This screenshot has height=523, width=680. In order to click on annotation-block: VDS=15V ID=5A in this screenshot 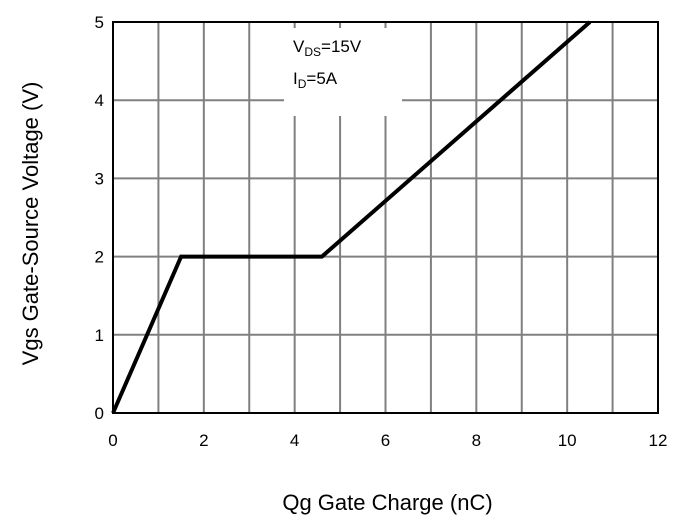, I will do `click(327, 64)`.